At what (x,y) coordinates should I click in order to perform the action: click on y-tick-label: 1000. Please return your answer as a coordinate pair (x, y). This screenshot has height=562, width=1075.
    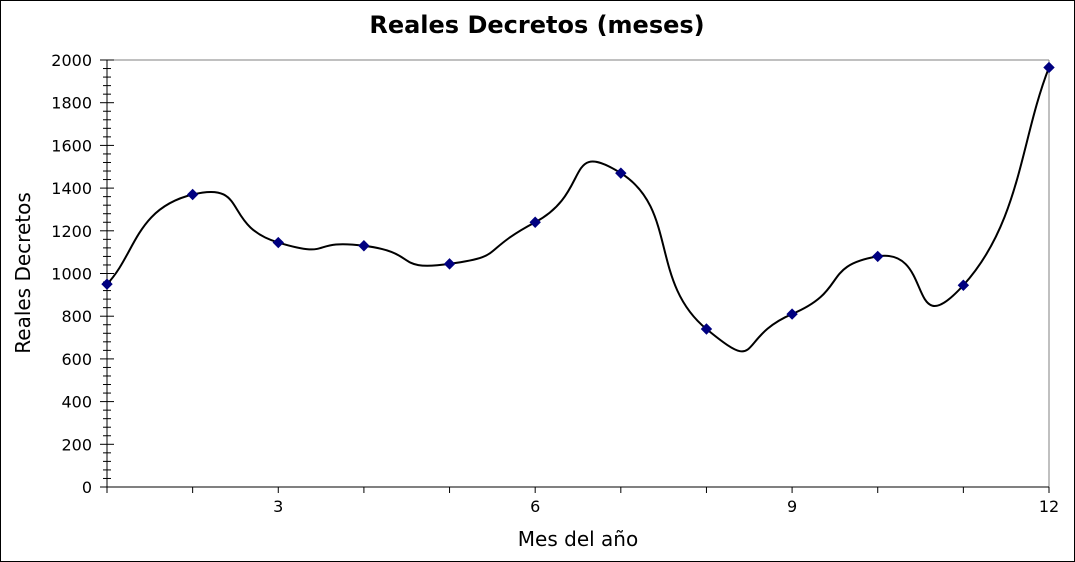
    Looking at the image, I should click on (71, 274).